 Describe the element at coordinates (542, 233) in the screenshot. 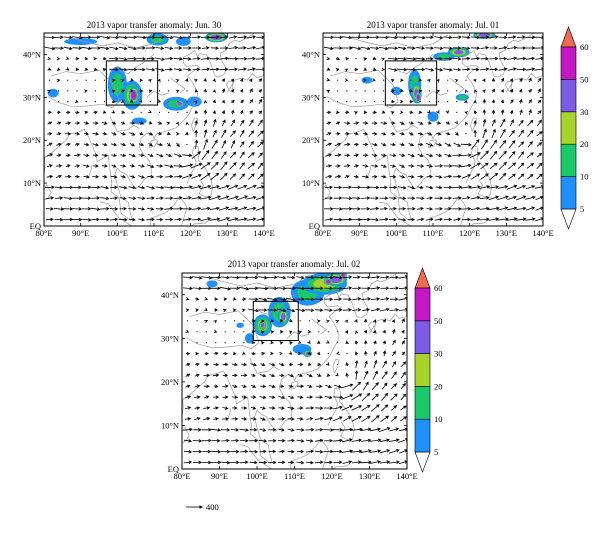

I see `lon-tick-label: 140°E` at that location.